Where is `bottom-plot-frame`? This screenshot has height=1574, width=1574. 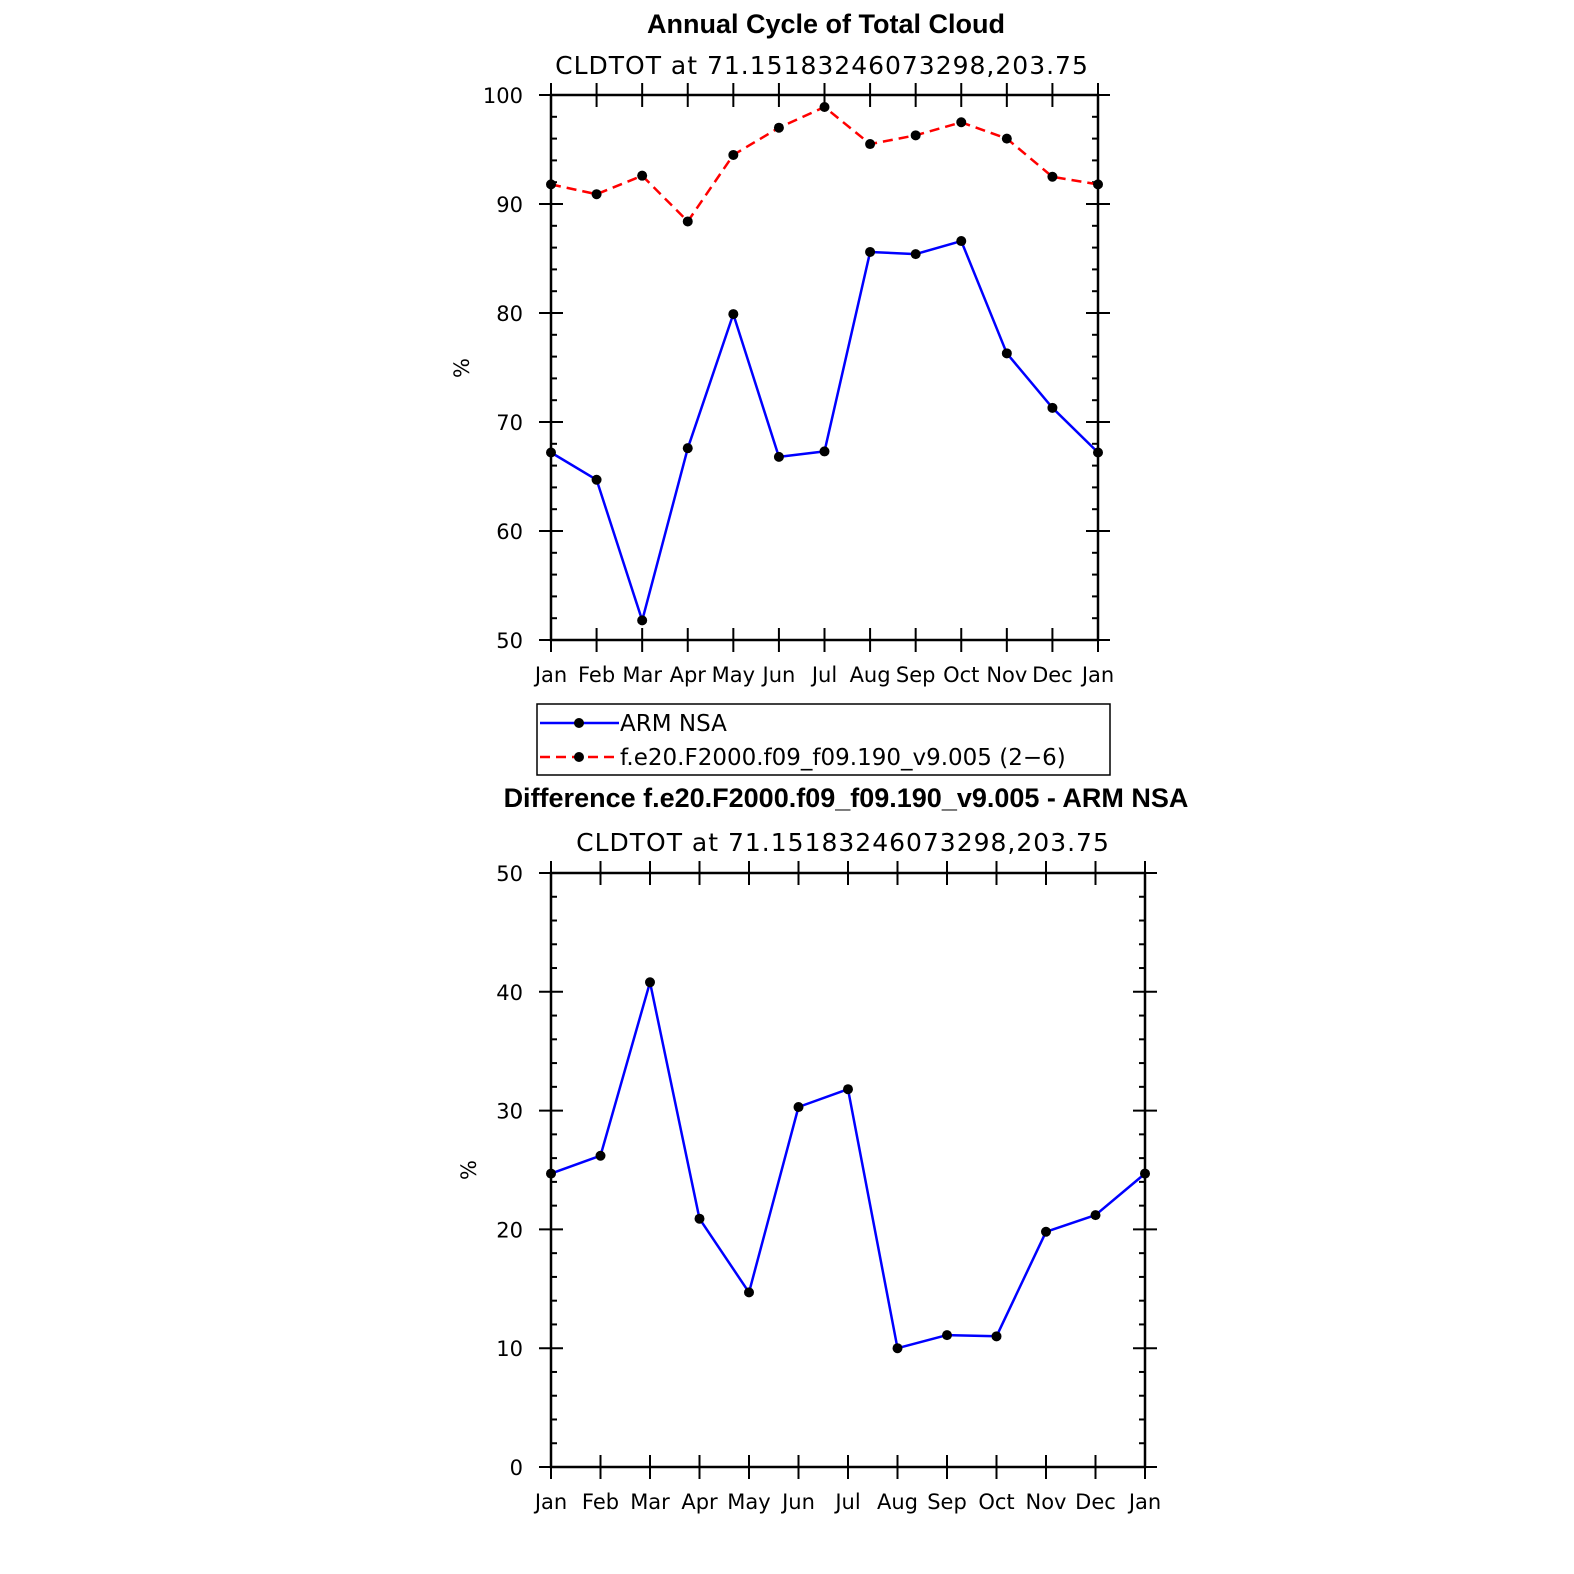 bottom-plot-frame is located at coordinates (848, 1170).